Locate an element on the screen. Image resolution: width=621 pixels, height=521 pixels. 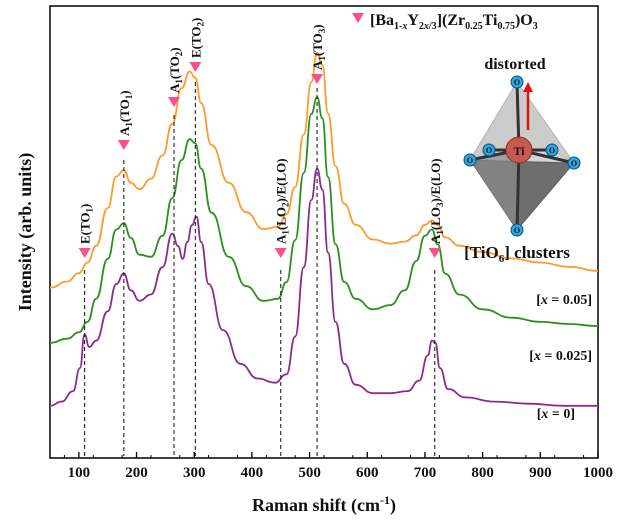
ti-atom-icon is located at coordinates (519, 150).